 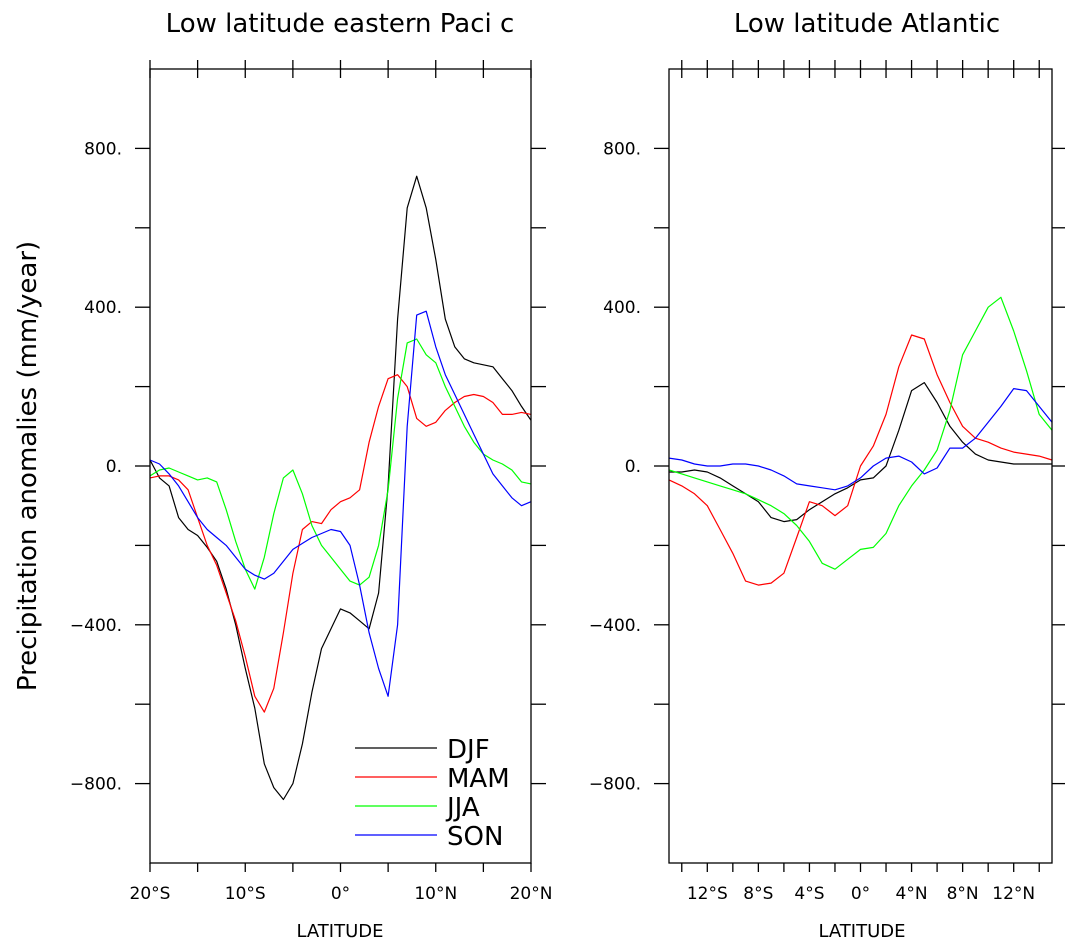 I want to click on x-tick-label: 12°N, so click(x=1013, y=894).